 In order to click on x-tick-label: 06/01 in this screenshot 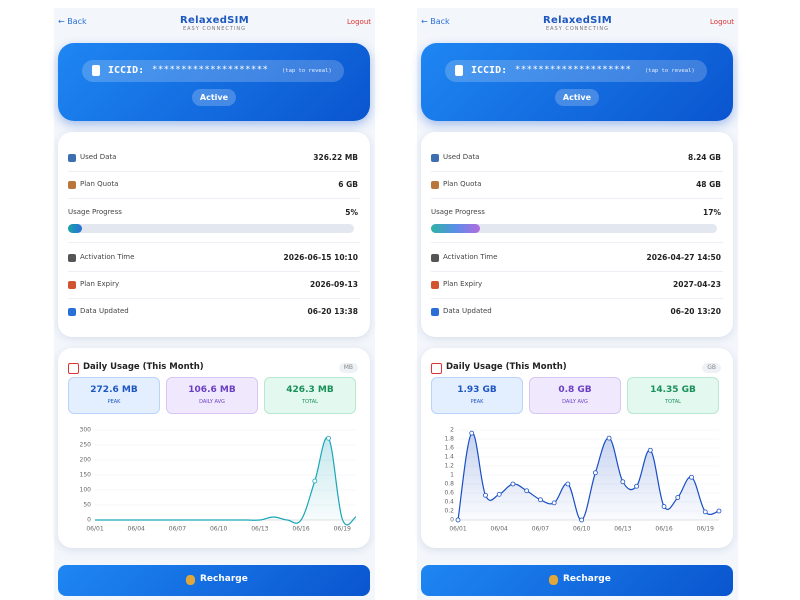, I will do `click(94, 529)`.